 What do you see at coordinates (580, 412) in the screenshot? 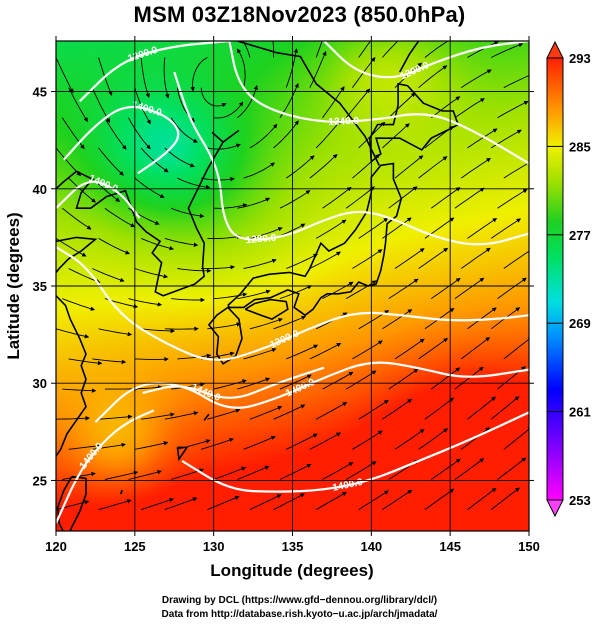
I see `colorbar-tick-label: 261` at bounding box center [580, 412].